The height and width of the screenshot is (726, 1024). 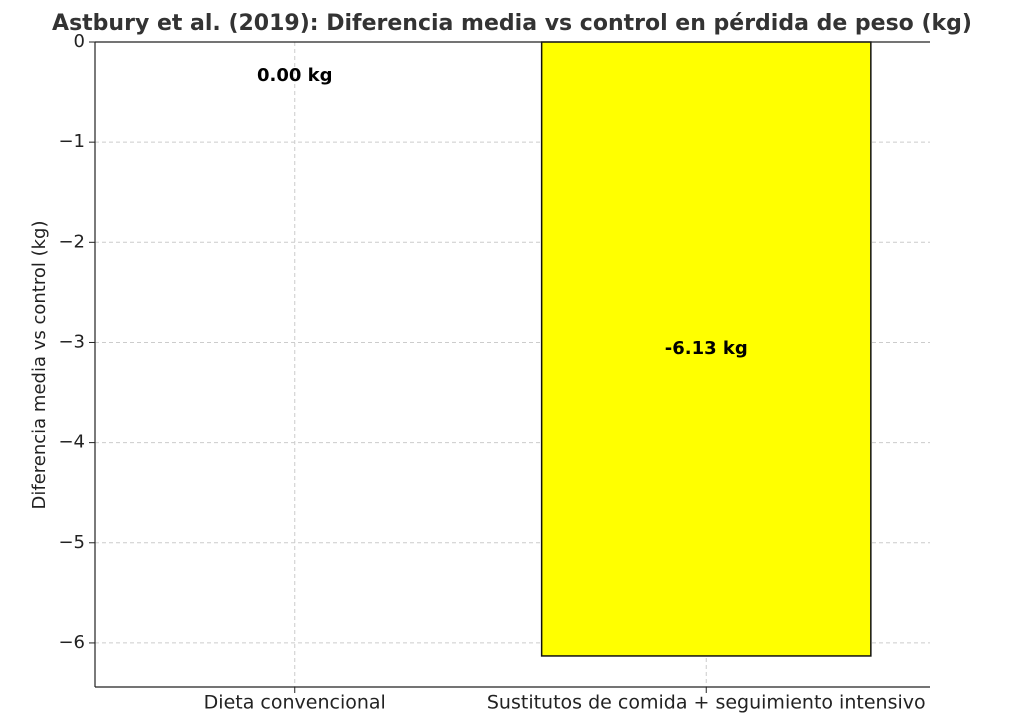 What do you see at coordinates (295, 703) in the screenshot?
I see `x-tick-label: Dieta convencional` at bounding box center [295, 703].